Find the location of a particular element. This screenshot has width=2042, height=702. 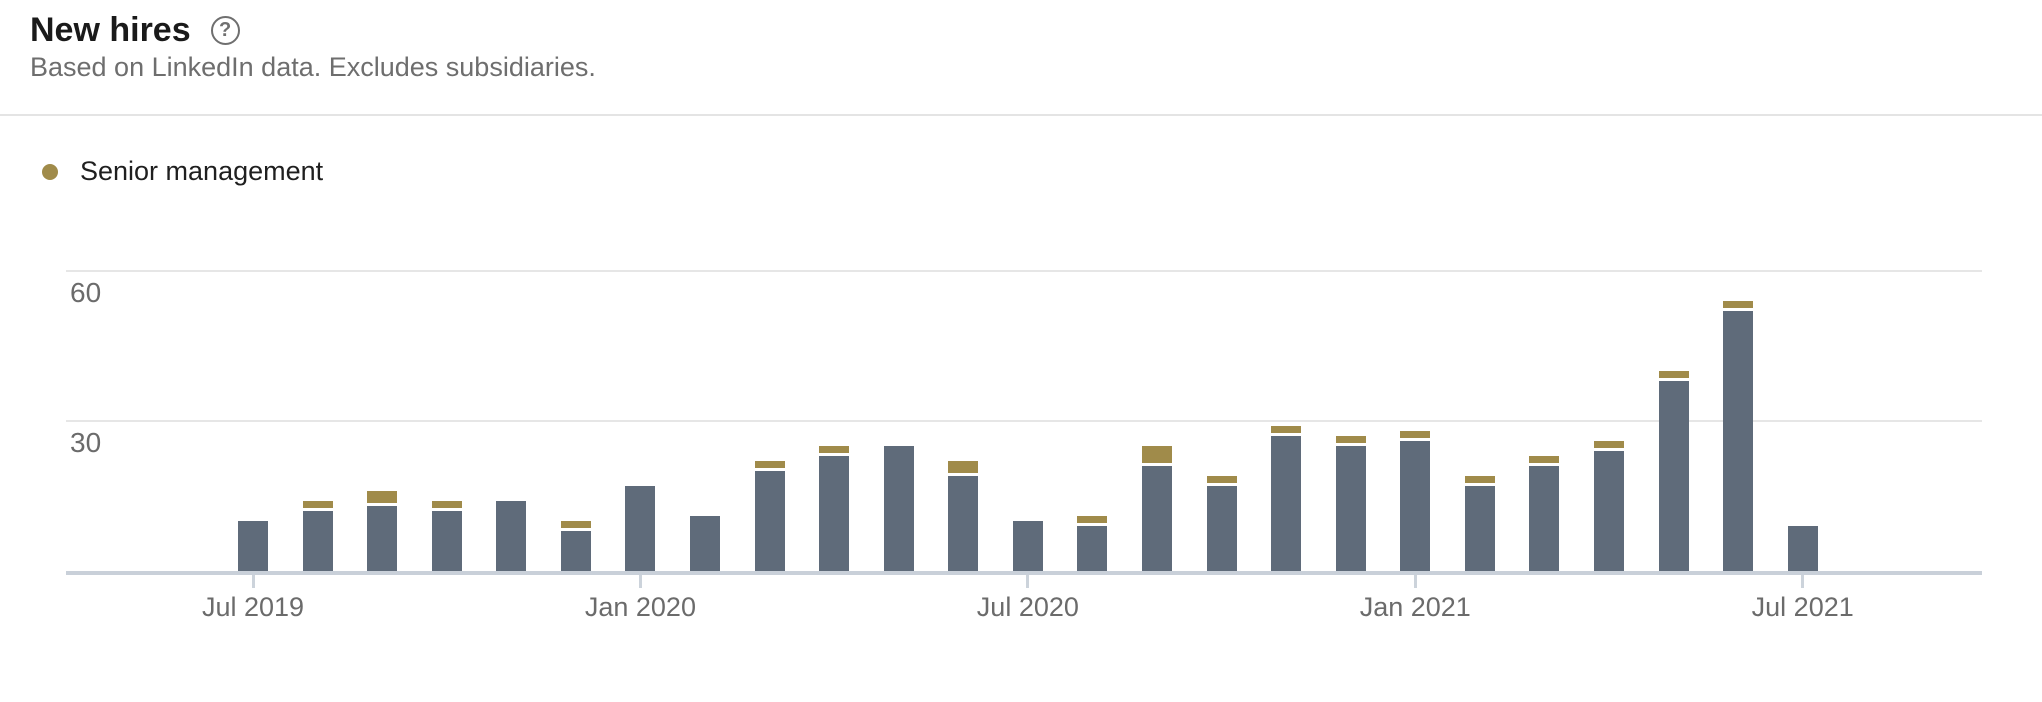

bar-dec-2019 is located at coordinates (575, 546).